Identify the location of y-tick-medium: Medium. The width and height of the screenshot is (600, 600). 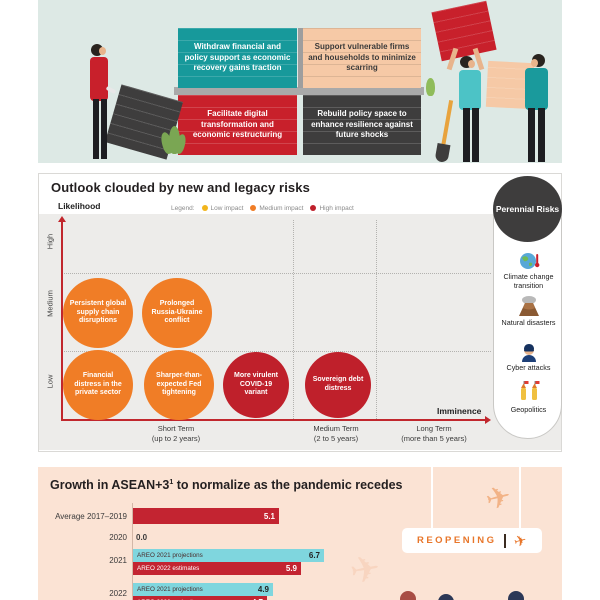
(50, 303).